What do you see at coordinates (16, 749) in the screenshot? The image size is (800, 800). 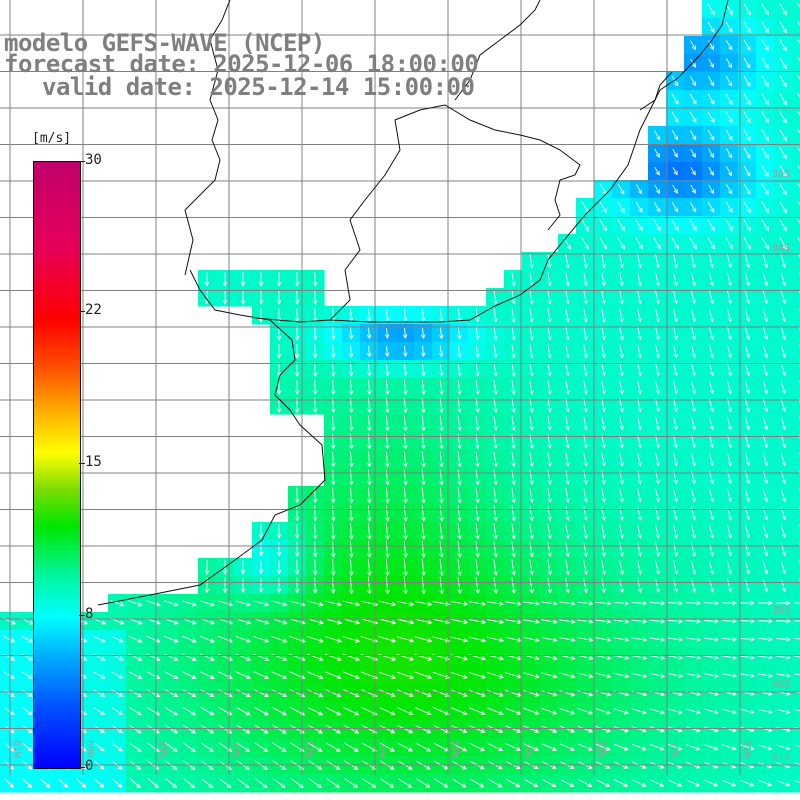 I see `longitude-label: 61W` at bounding box center [16, 749].